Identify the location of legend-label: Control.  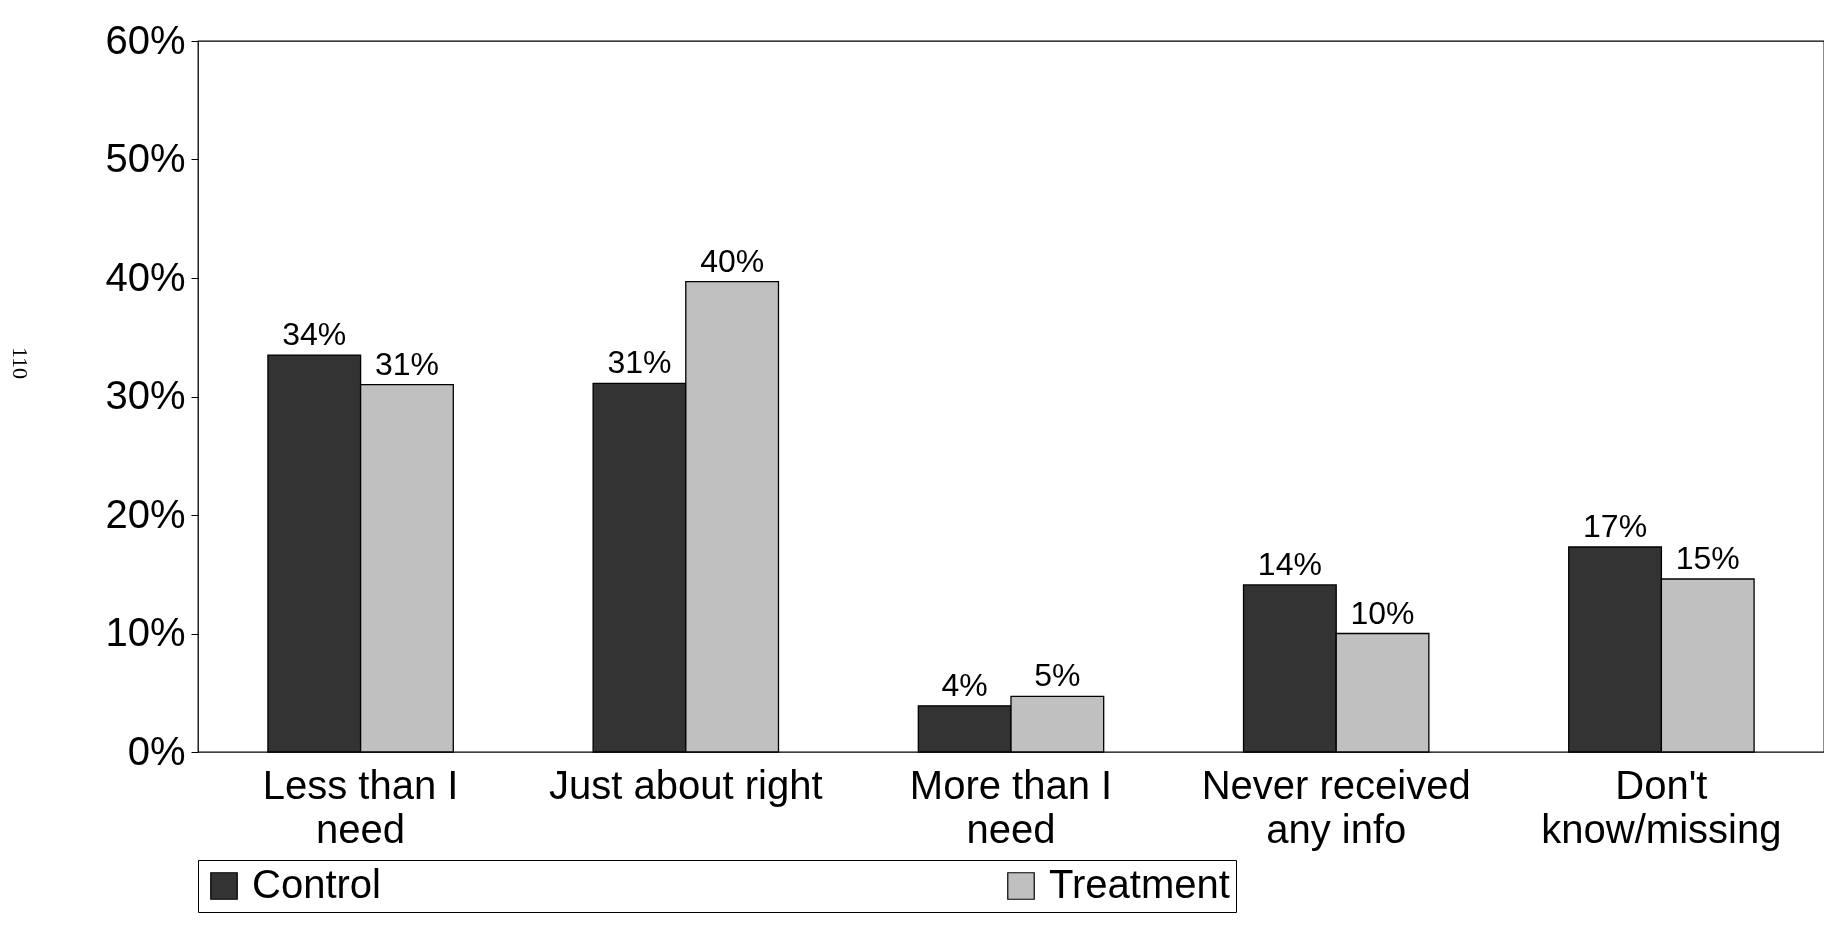
(316, 884).